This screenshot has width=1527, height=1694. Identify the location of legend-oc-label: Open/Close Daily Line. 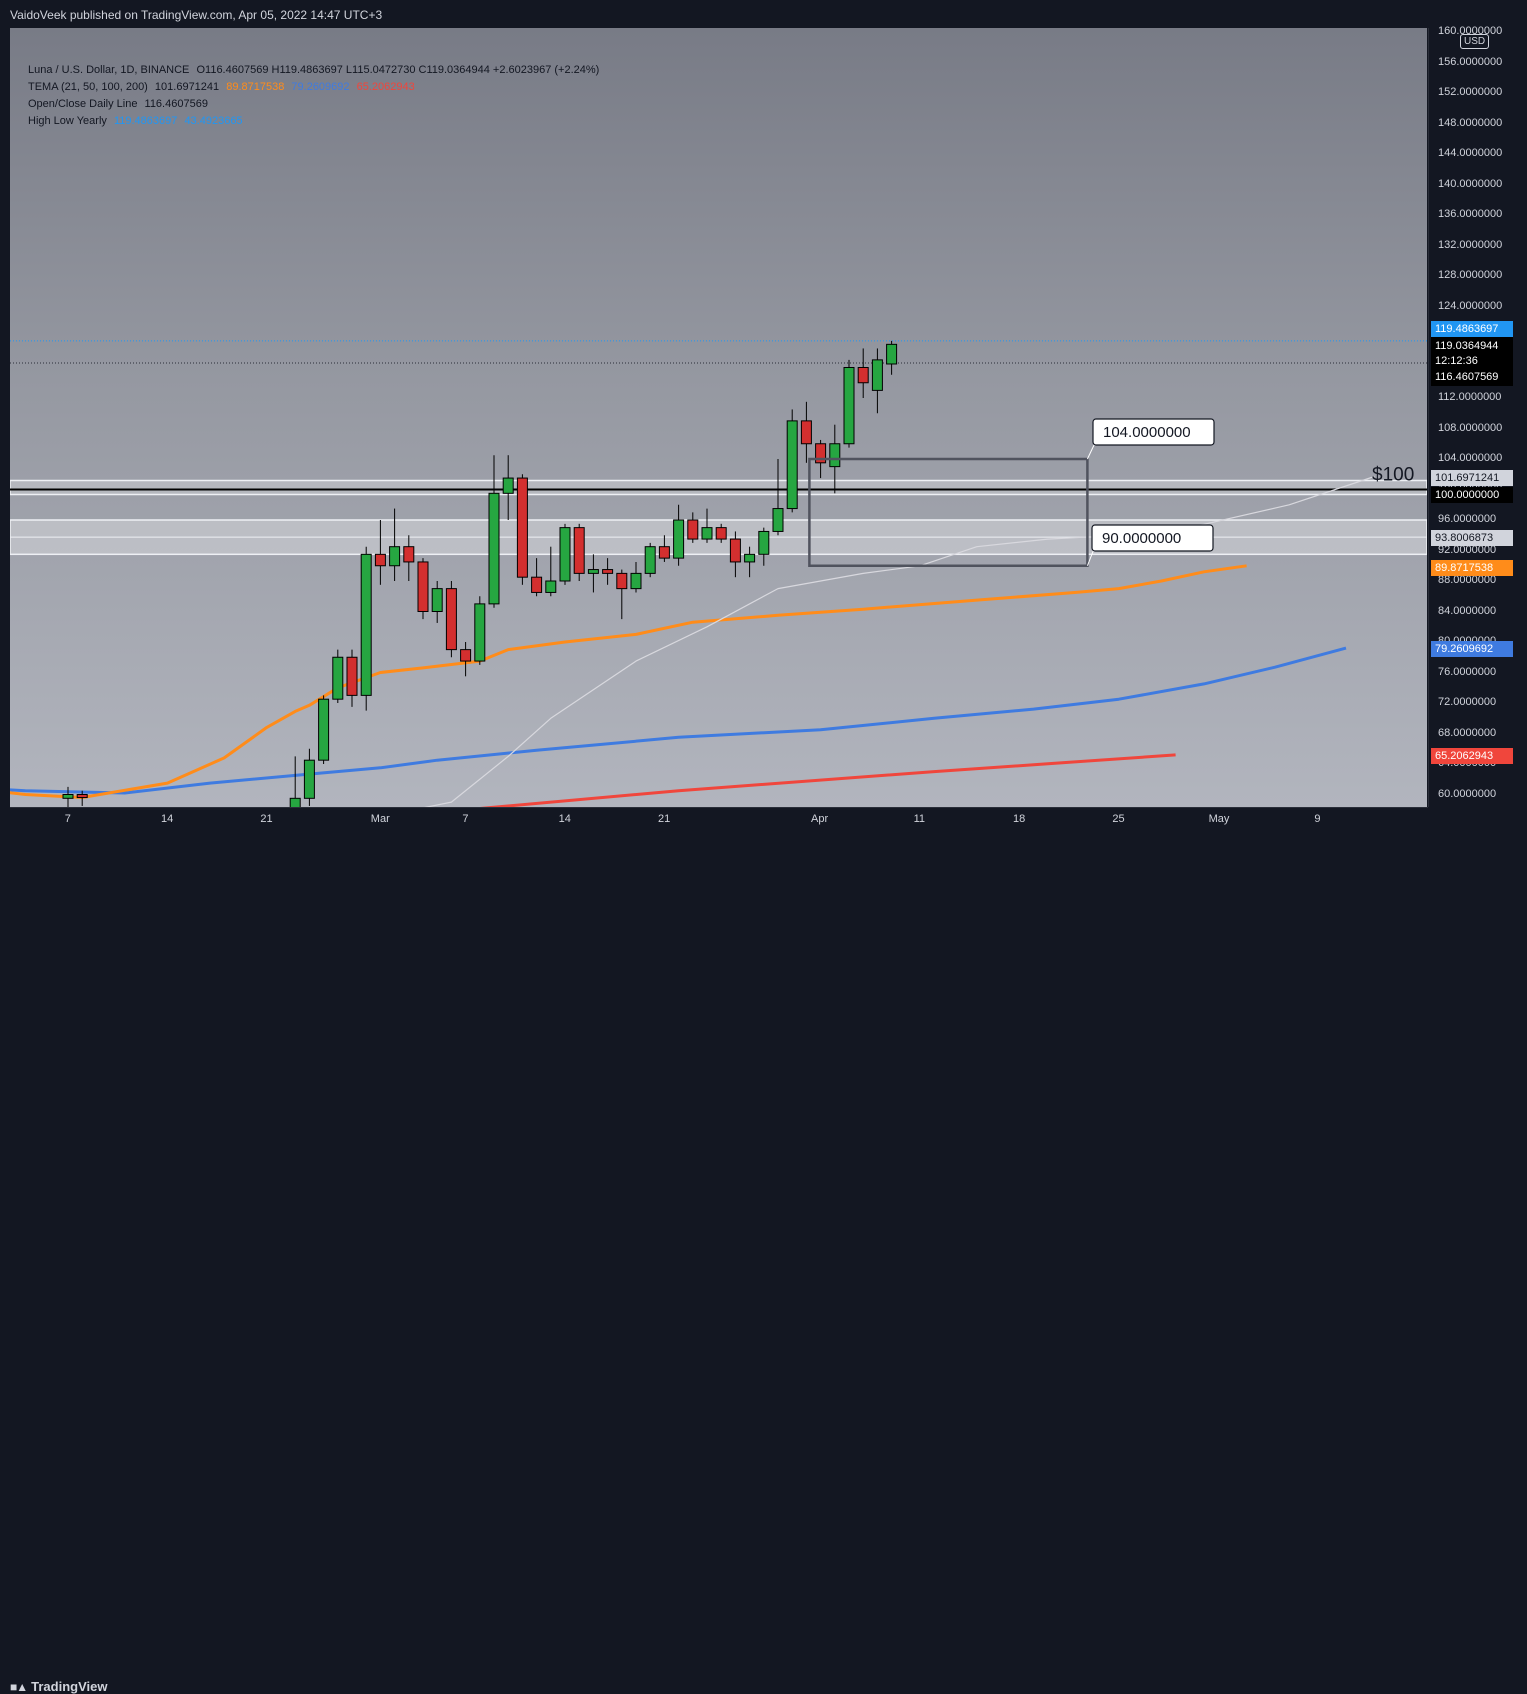
(83, 104).